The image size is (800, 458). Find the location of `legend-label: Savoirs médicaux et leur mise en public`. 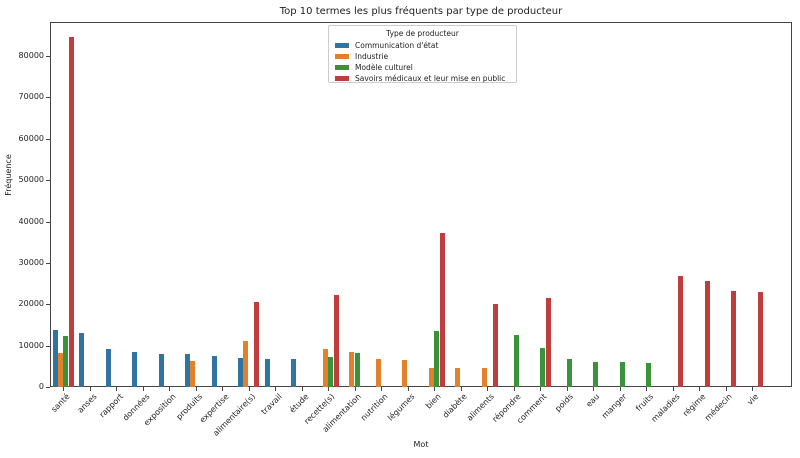

legend-label: Savoirs médicaux et leur mise en public is located at coordinates (430, 78).